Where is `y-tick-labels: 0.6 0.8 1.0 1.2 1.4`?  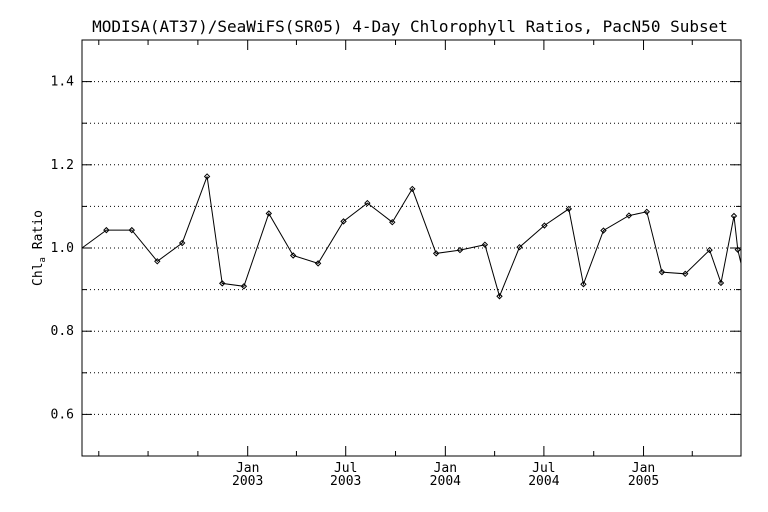
y-tick-labels: 0.6 0.8 1.0 1.2 1.4 is located at coordinates (63, 249).